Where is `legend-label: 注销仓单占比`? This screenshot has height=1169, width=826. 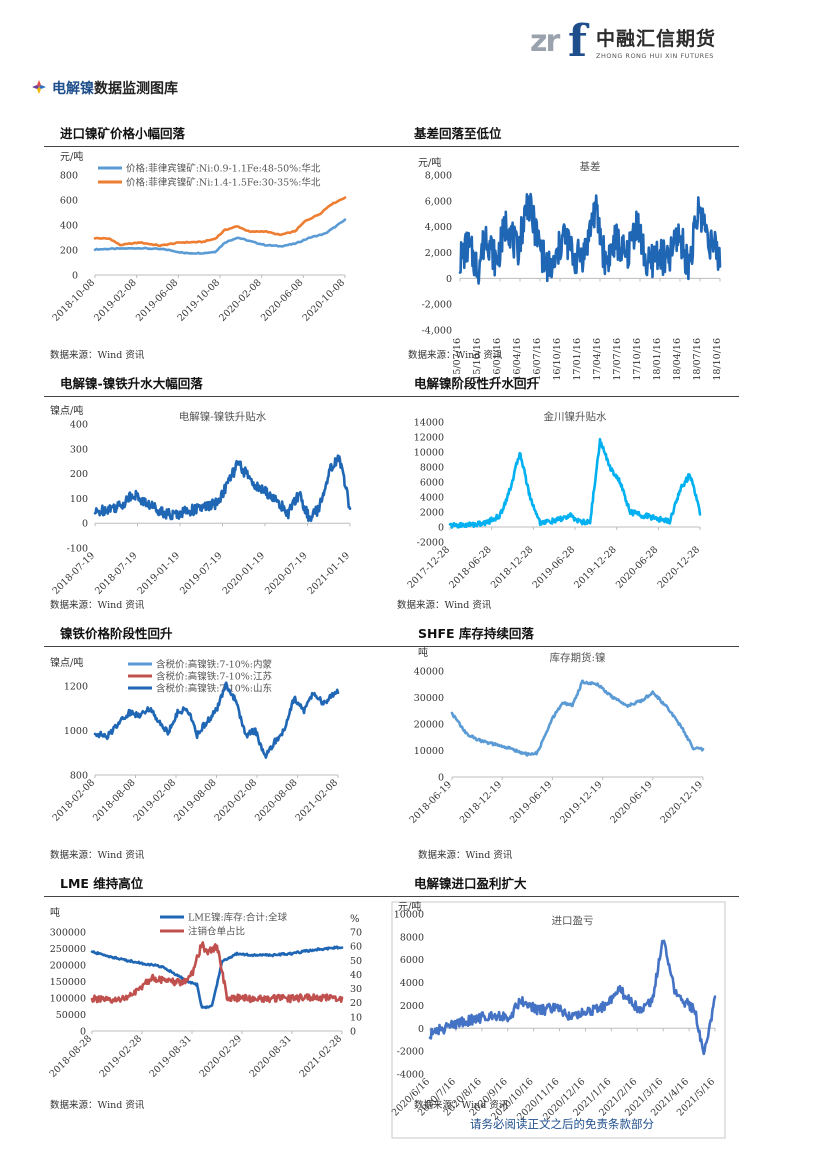 legend-label: 注销仓单占比 is located at coordinates (216, 932).